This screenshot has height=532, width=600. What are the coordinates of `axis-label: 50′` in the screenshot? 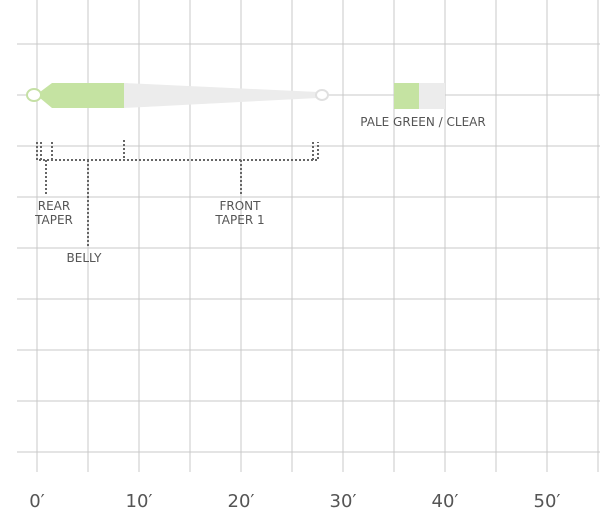 It's located at (547, 501).